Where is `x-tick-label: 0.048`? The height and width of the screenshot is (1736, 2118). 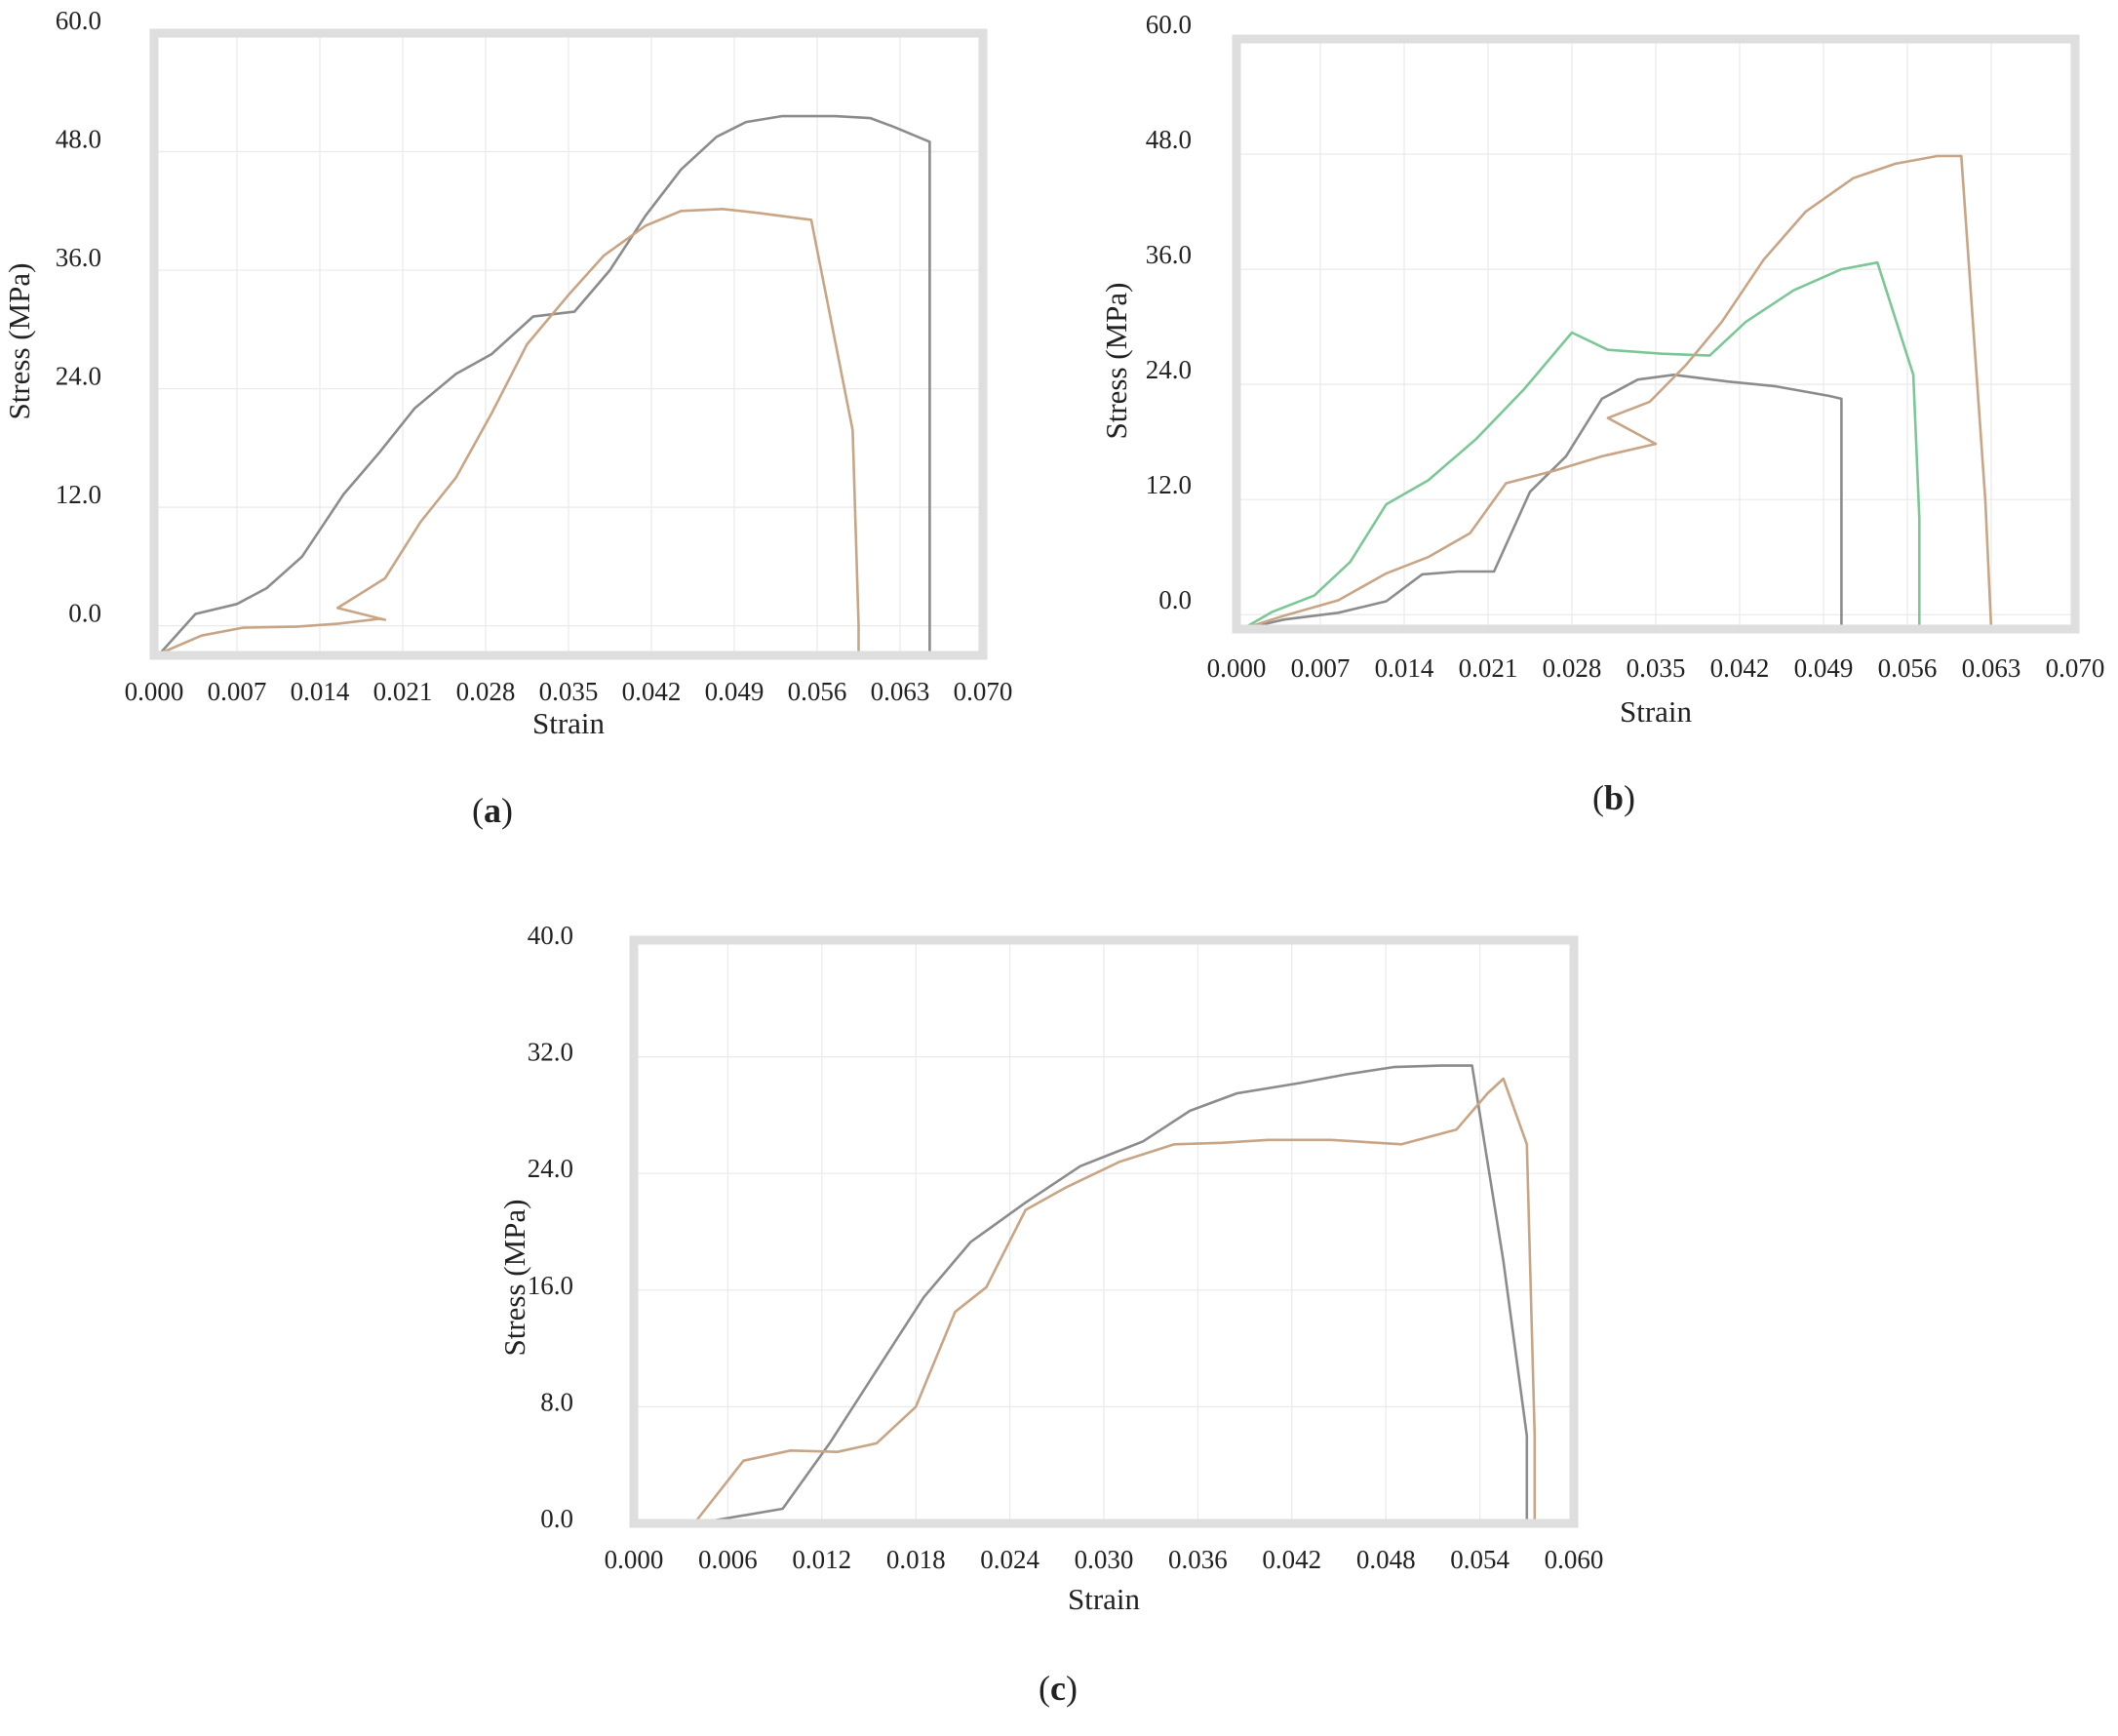 x-tick-label: 0.048 is located at coordinates (1386, 1559).